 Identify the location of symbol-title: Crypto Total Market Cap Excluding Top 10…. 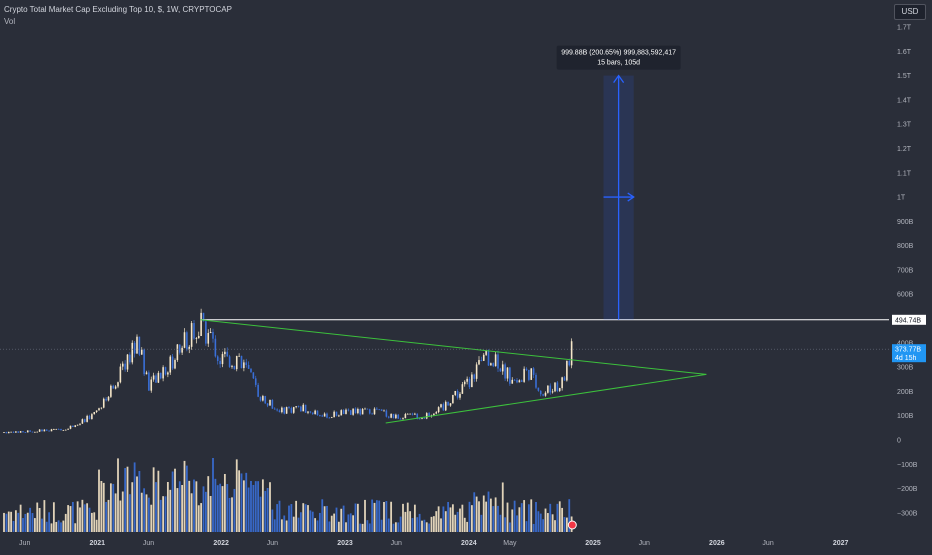
(118, 9).